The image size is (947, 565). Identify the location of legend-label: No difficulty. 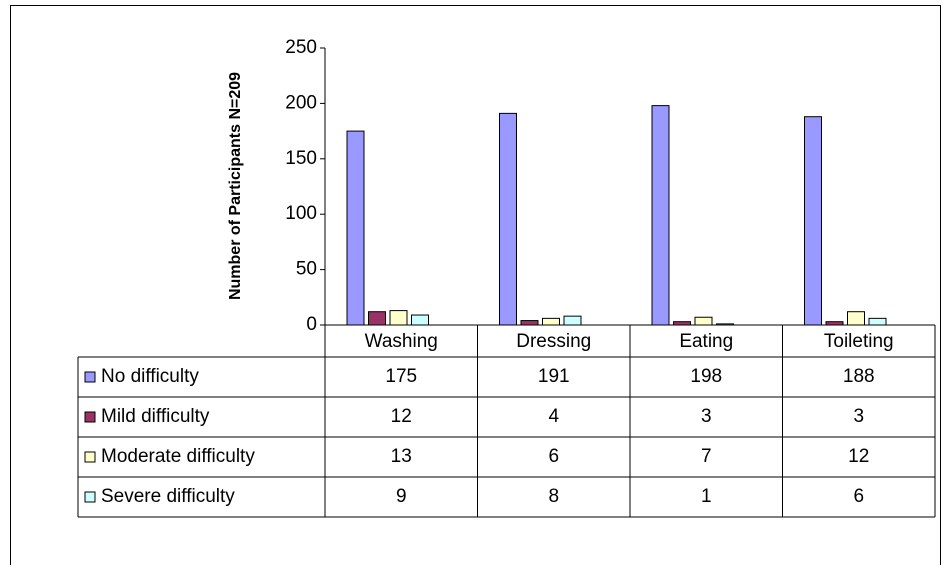
(150, 376).